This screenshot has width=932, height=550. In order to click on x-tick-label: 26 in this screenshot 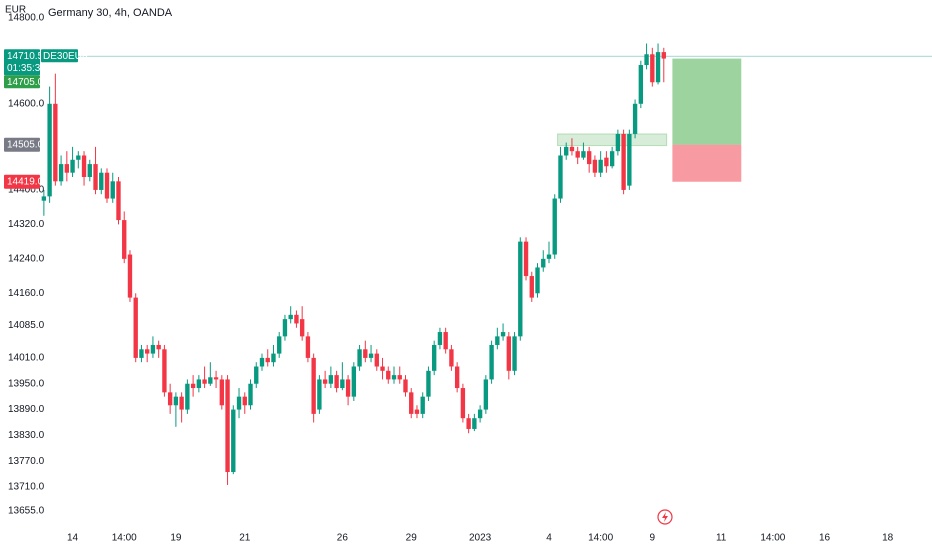, I will do `click(343, 538)`.